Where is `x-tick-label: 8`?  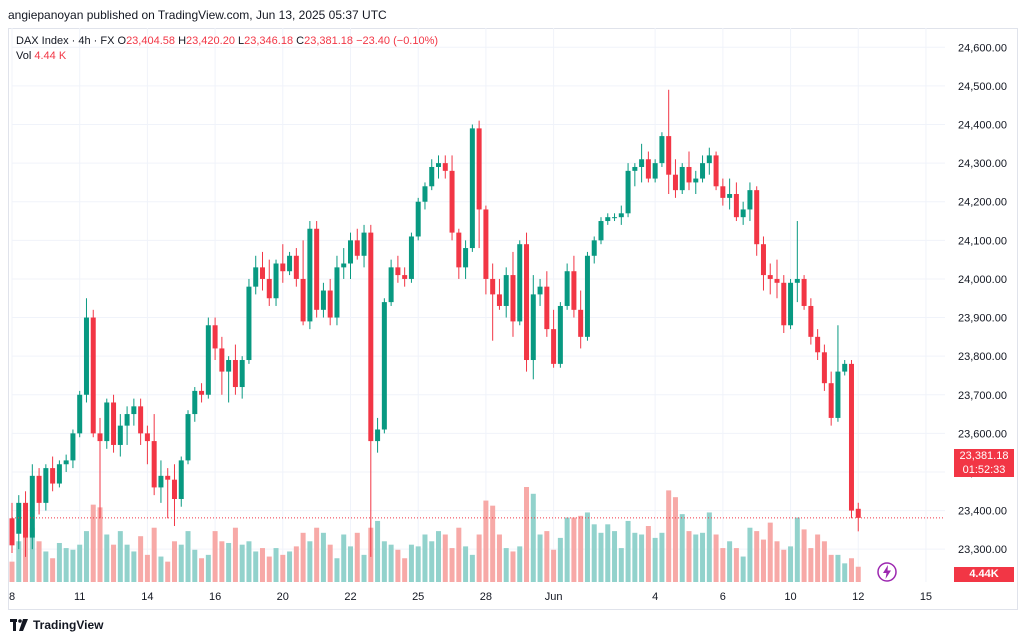
x-tick-label: 8 is located at coordinates (12, 597).